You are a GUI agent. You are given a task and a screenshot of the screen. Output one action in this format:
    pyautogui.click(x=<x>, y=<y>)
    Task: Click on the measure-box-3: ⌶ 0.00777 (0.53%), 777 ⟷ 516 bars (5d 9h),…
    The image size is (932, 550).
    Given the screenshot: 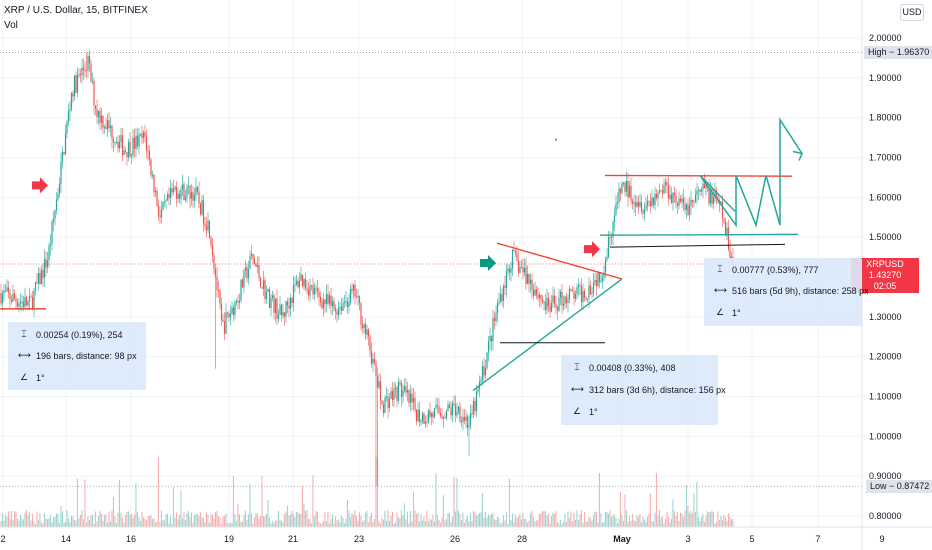 What is the action you would take?
    pyautogui.click(x=786, y=292)
    